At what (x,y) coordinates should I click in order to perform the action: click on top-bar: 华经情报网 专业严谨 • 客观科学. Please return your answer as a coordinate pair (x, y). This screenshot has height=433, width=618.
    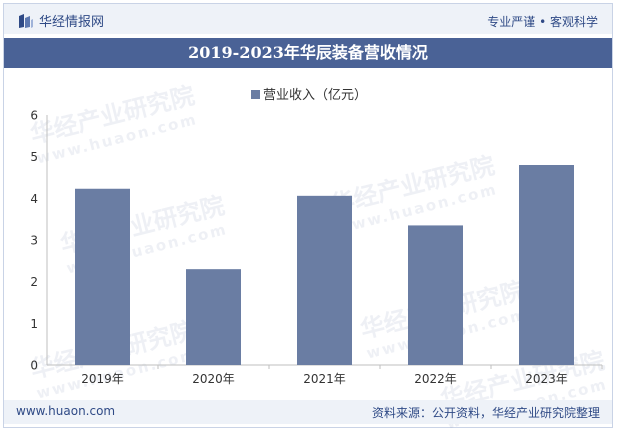
    Looking at the image, I should click on (308, 19).